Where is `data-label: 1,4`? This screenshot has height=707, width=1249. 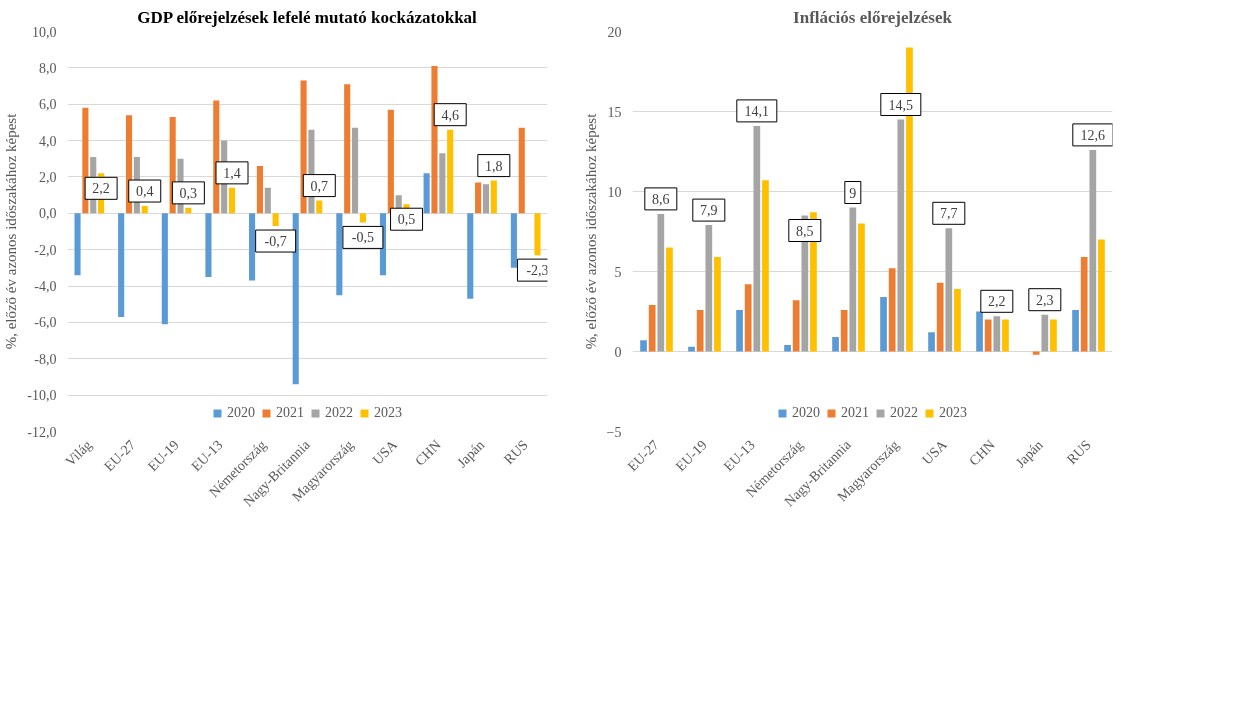
data-label: 1,4 is located at coordinates (232, 173).